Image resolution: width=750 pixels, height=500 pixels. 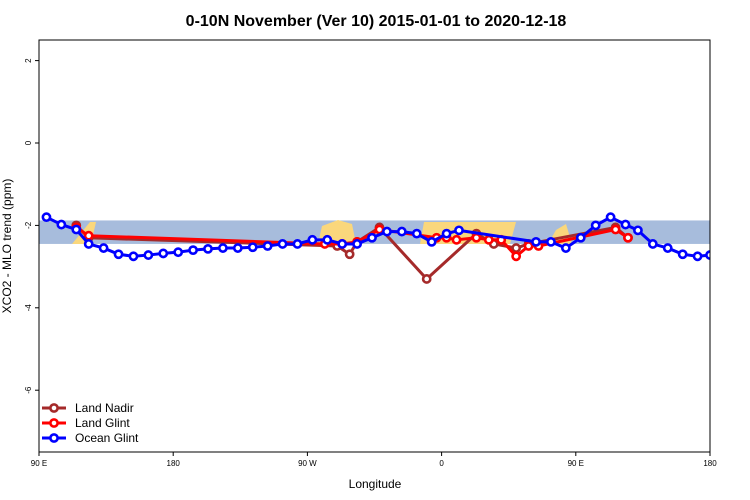 What do you see at coordinates (102, 423) in the screenshot?
I see `legend-label: Land Glint` at bounding box center [102, 423].